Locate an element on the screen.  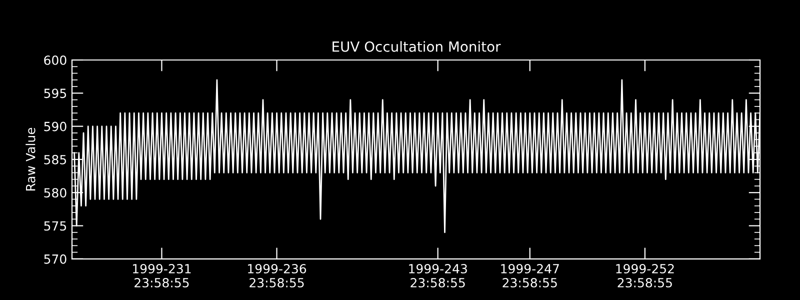
y-tick-label: 595 is located at coordinates (55, 93).